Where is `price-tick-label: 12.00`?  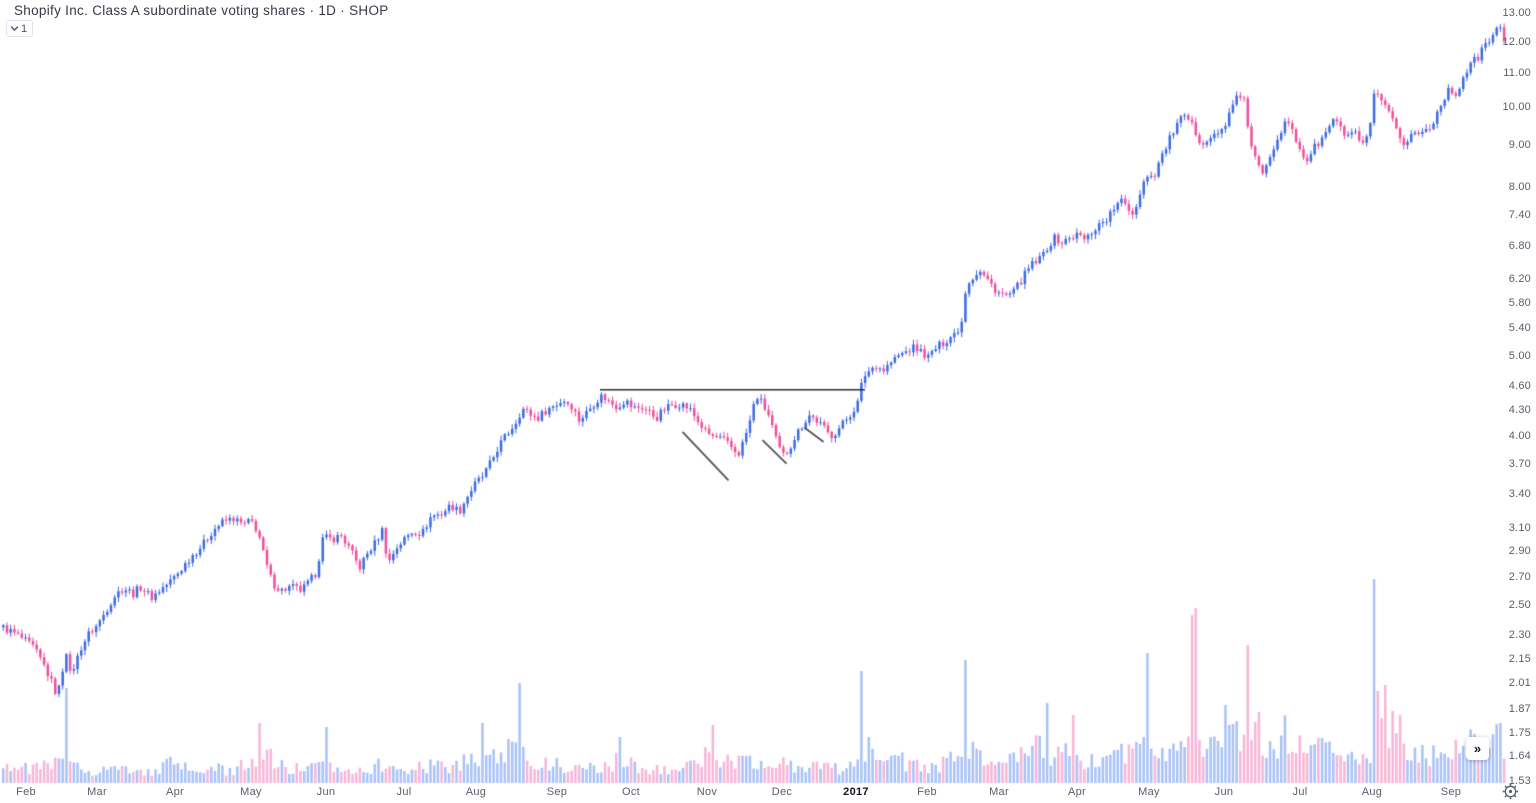
price-tick-label: 12.00 is located at coordinates (1516, 41).